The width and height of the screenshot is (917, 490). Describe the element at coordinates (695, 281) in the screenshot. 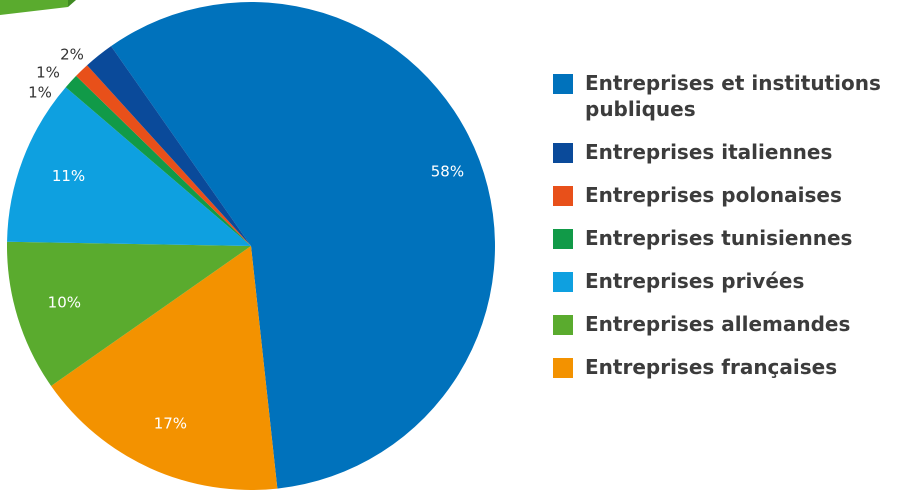

I see `legend-label: Entreprises privées` at that location.